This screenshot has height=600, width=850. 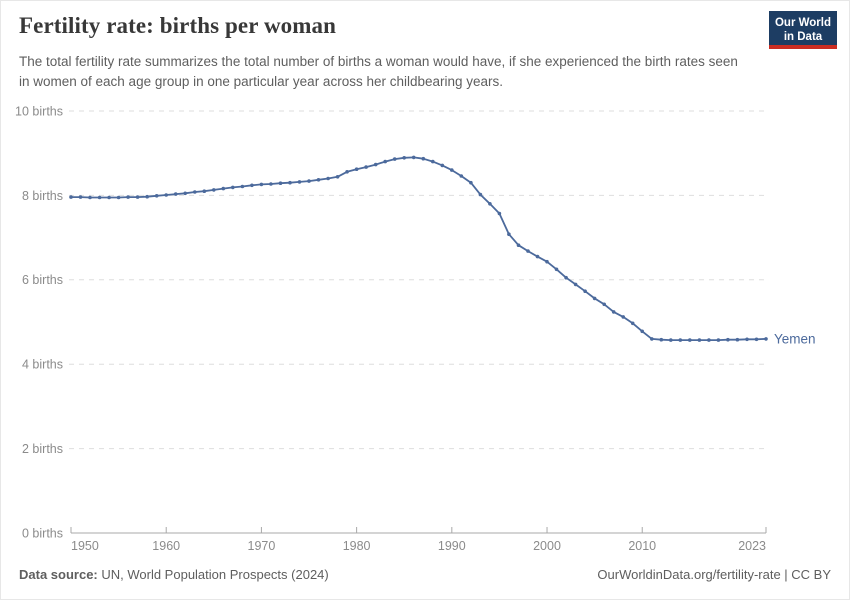 I want to click on entity-label: Yemen, so click(x=795, y=339).